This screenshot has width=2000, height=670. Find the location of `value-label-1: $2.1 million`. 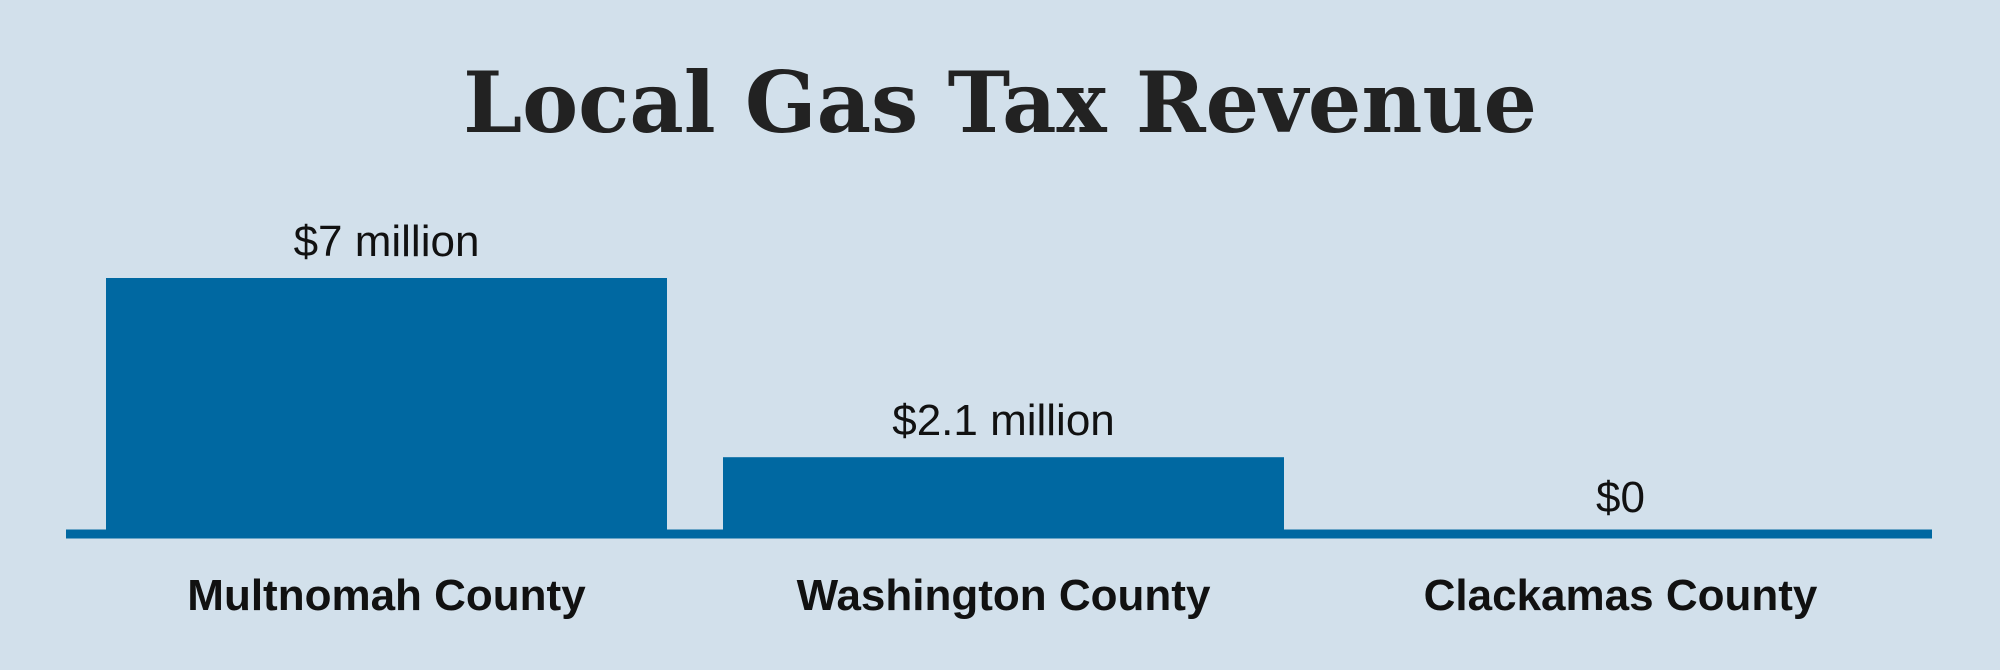

value-label-1: $2.1 million is located at coordinates (1003, 420).